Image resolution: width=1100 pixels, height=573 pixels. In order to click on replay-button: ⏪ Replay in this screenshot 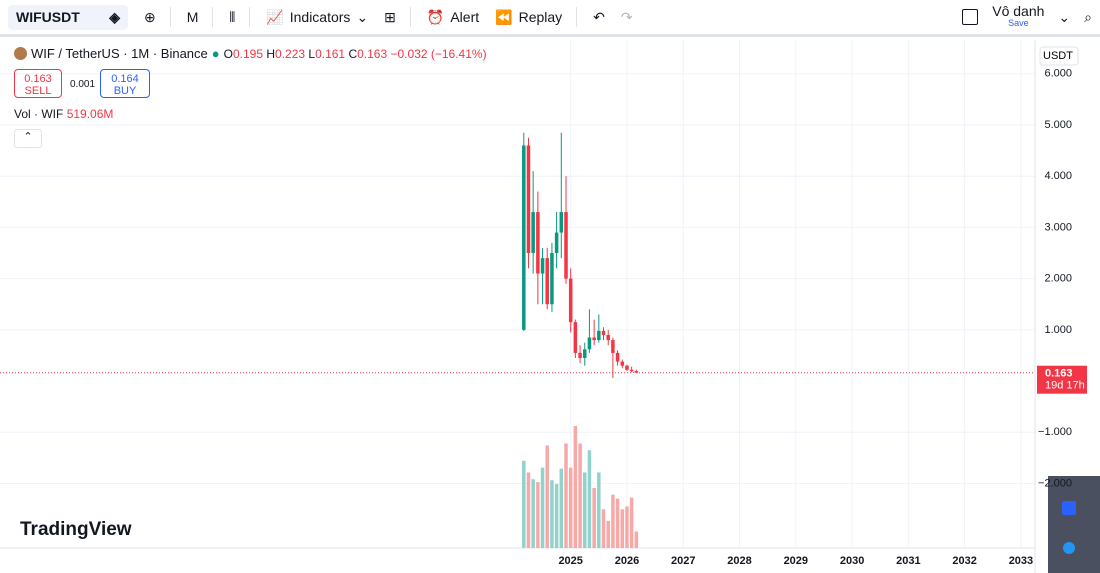, I will do `click(528, 17)`.